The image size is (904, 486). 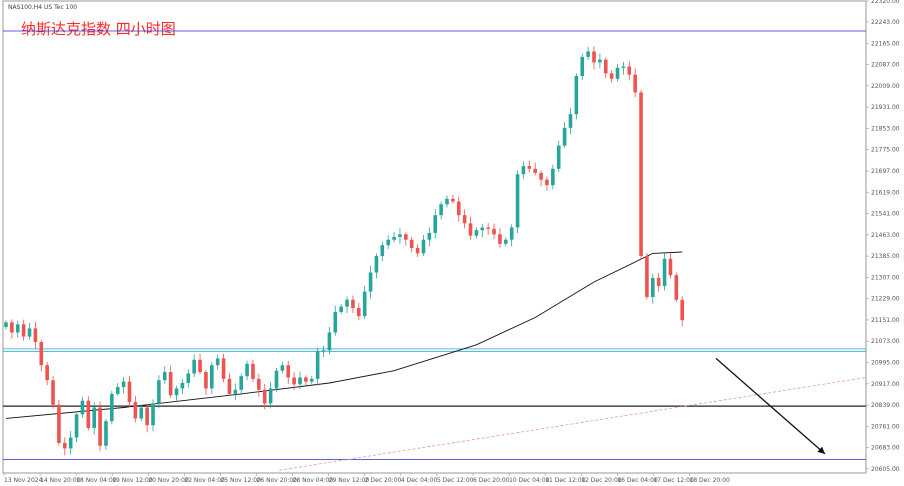 What do you see at coordinates (132, 480) in the screenshot?
I see `x-tick-label: 19 Nov 12:00` at bounding box center [132, 480].